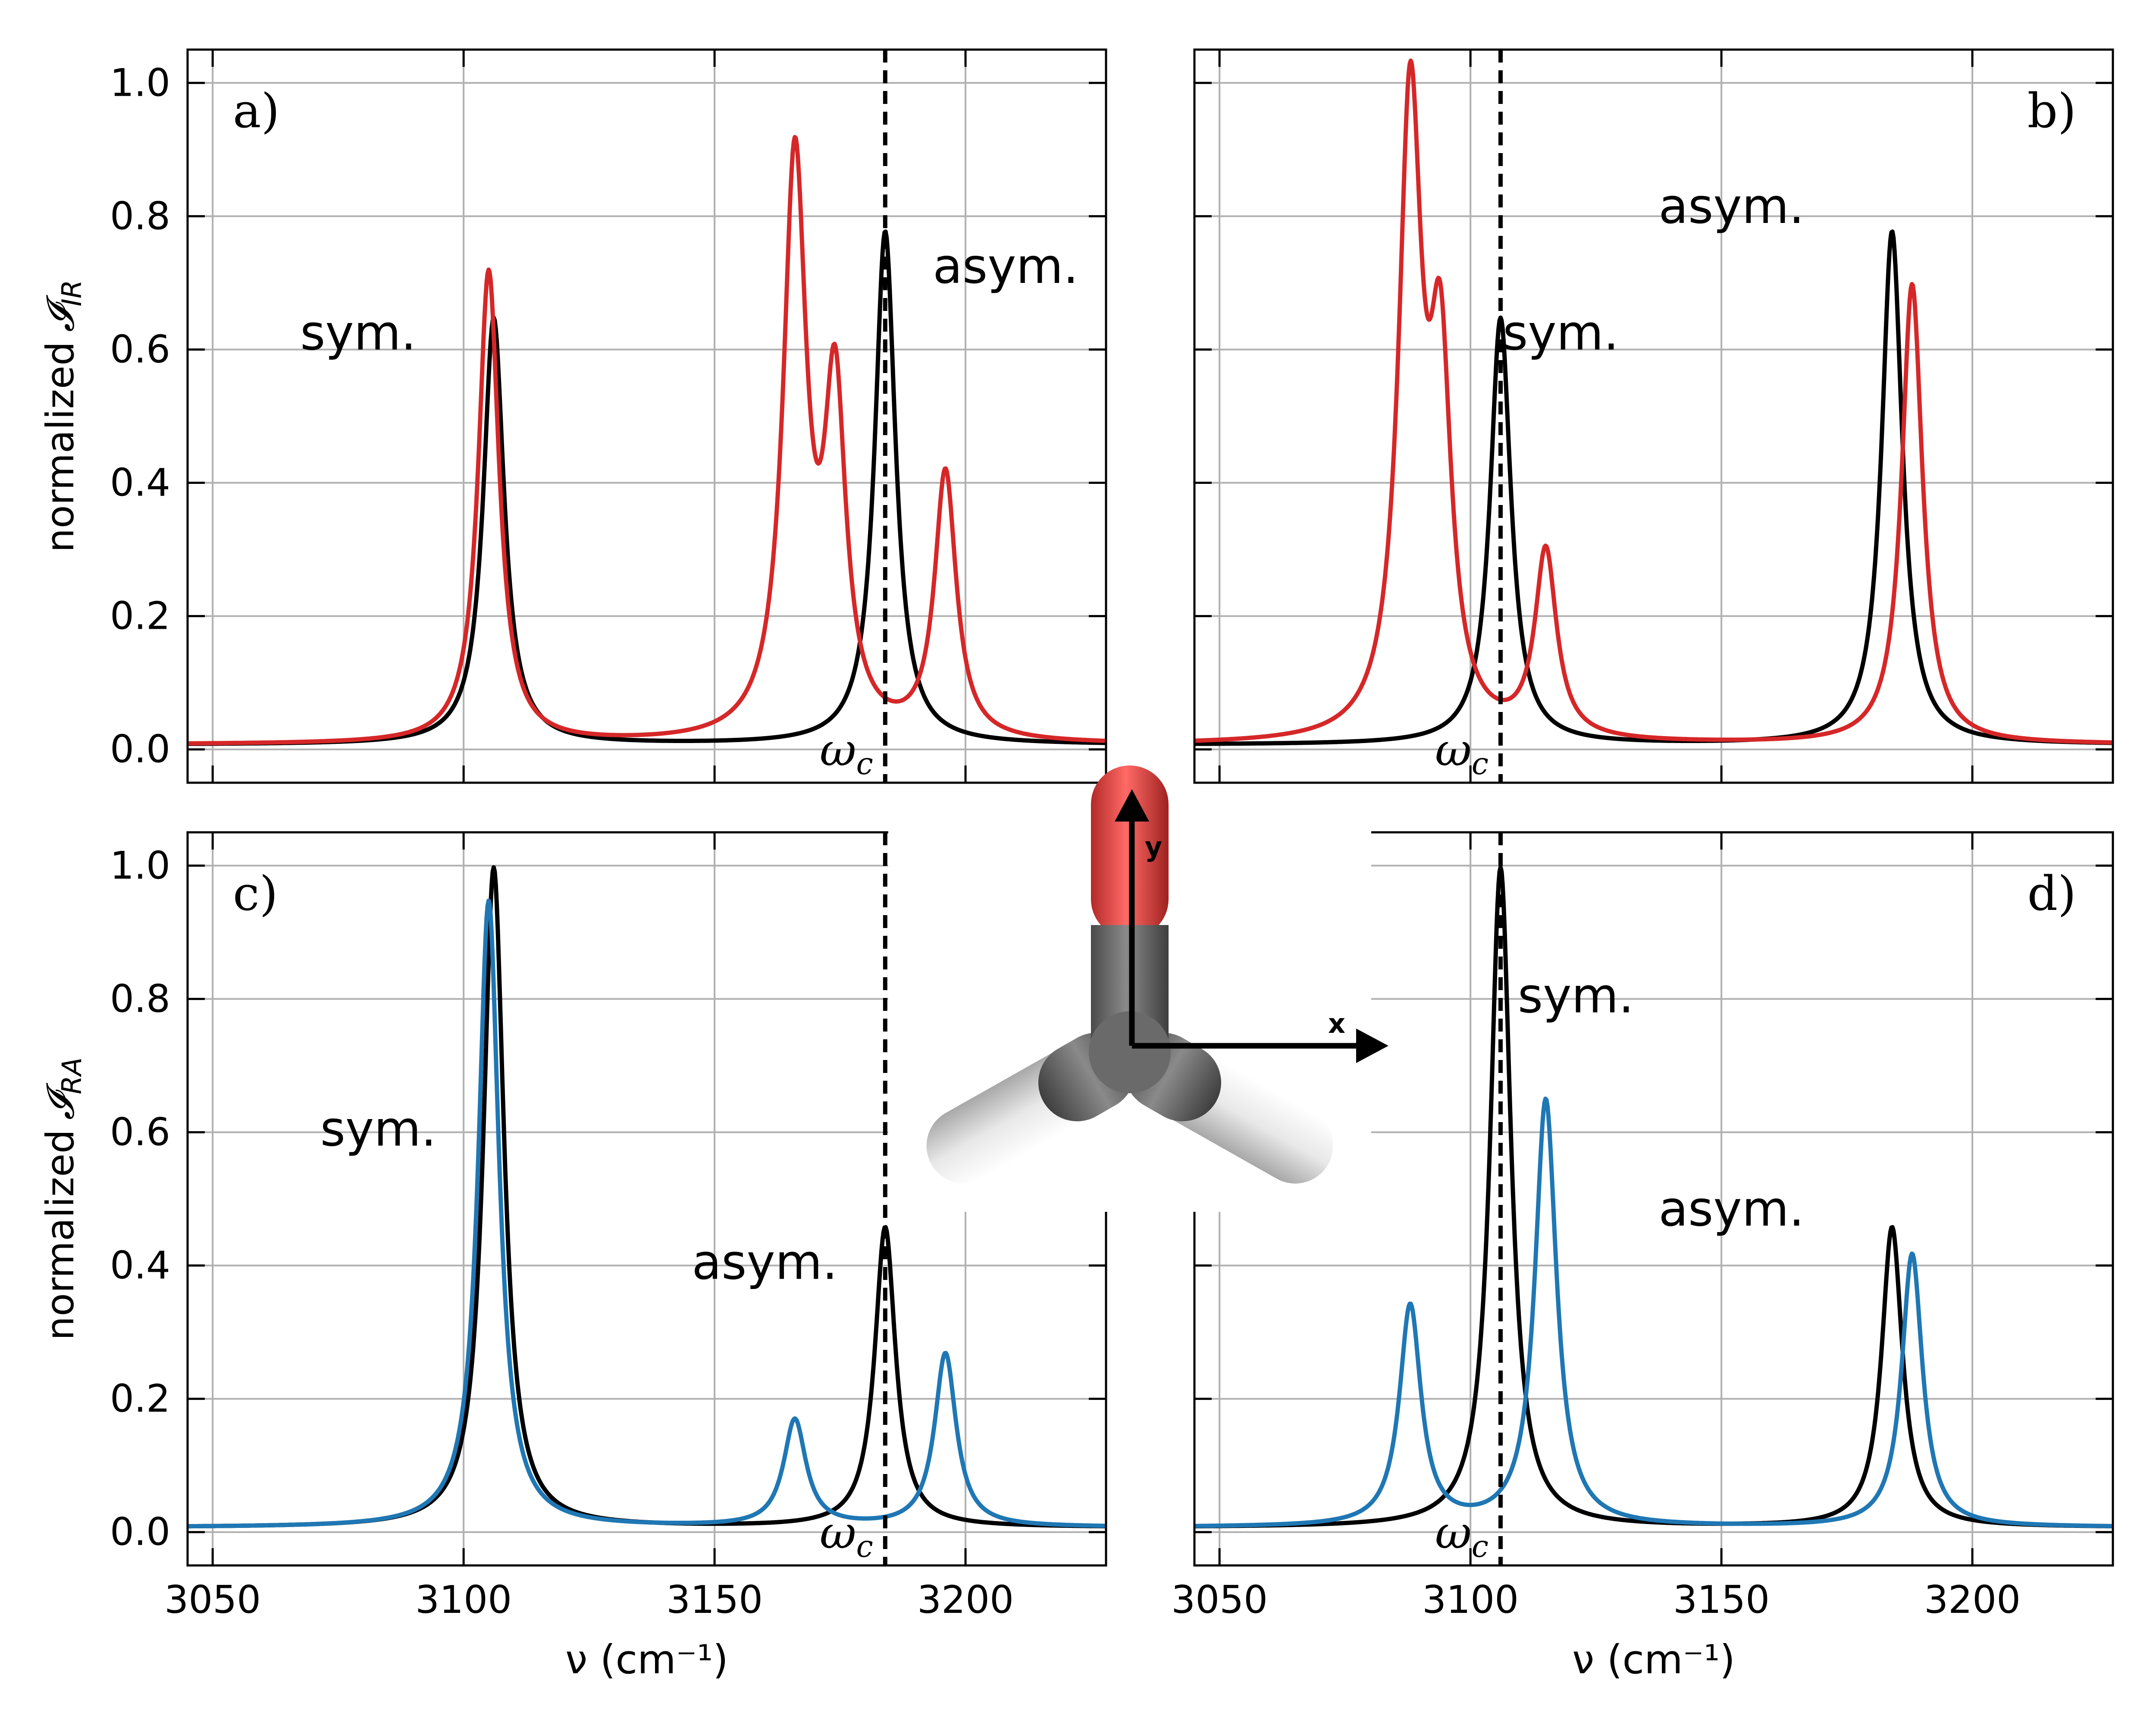 Image resolution: width=2156 pixels, height=1725 pixels. What do you see at coordinates (1336, 1024) in the screenshot?
I see `x-axis-letter: x` at bounding box center [1336, 1024].